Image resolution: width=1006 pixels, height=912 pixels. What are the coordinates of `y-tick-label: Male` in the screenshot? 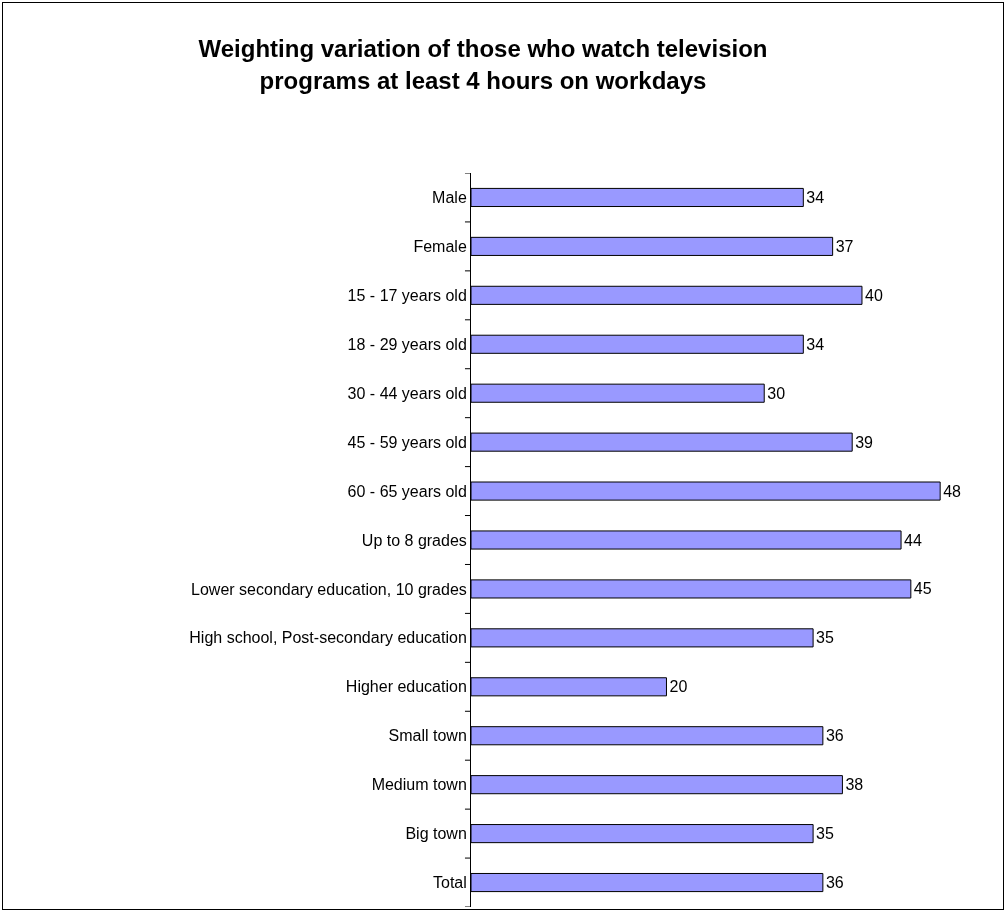 It's located at (449, 198).